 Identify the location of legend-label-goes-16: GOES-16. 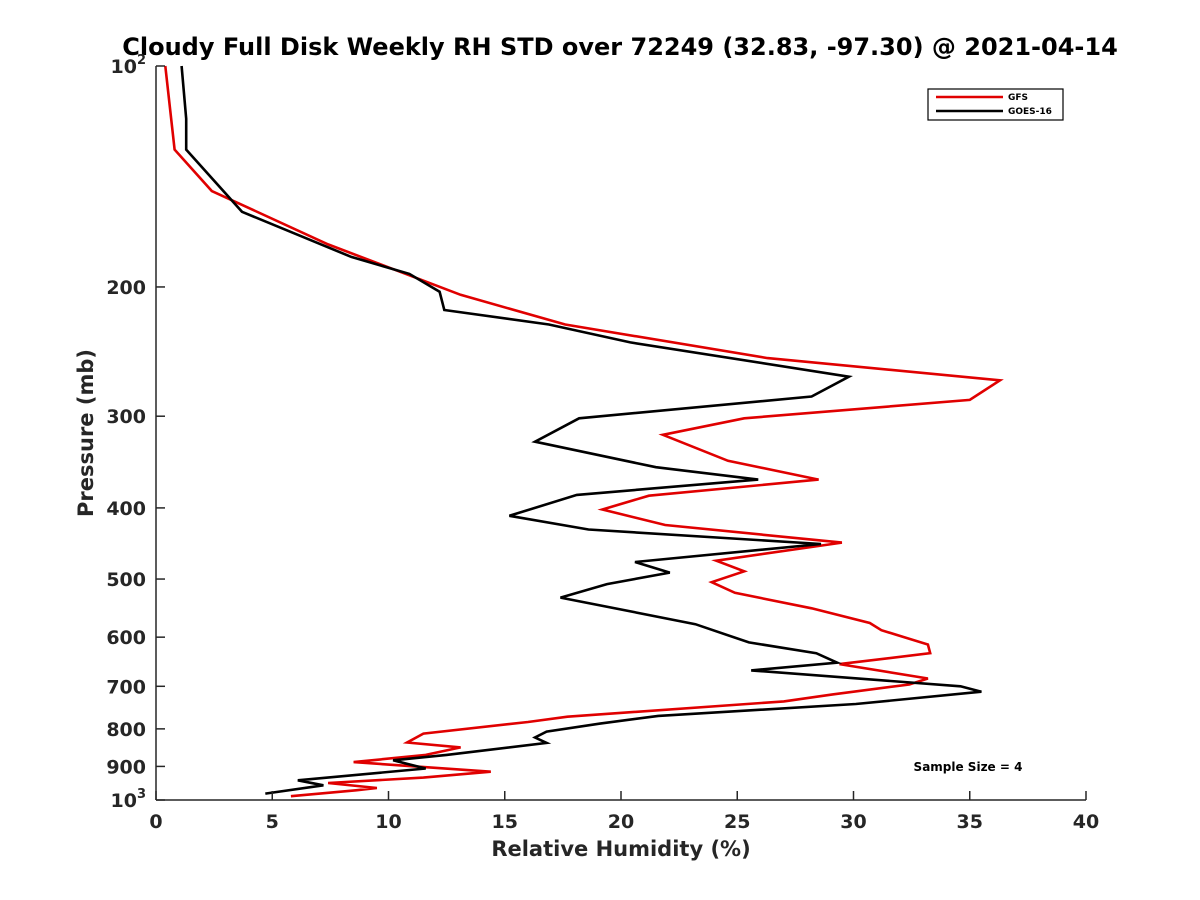
(1030, 112).